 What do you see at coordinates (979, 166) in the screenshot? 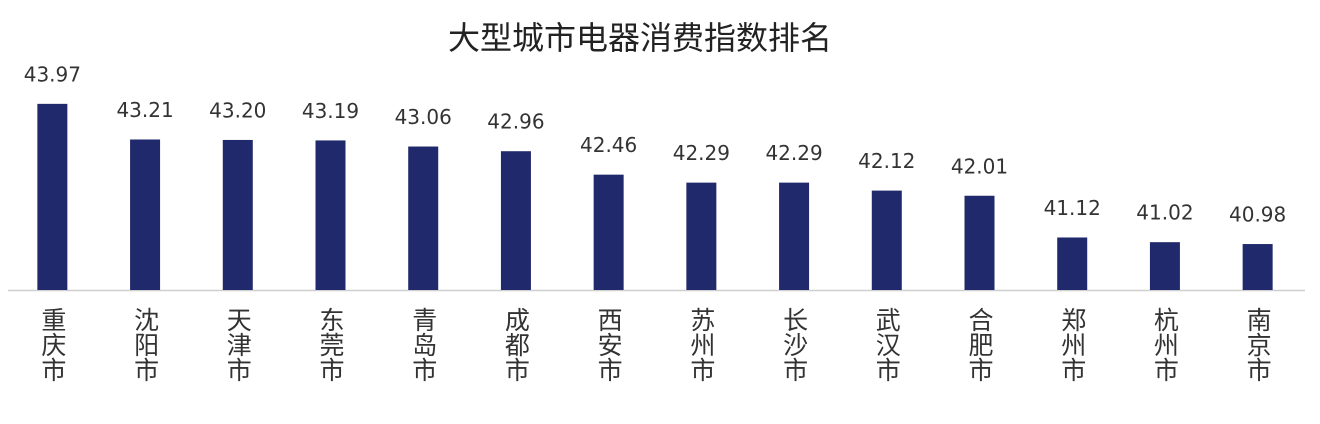
I see `value-label: 42.01` at bounding box center [979, 166].